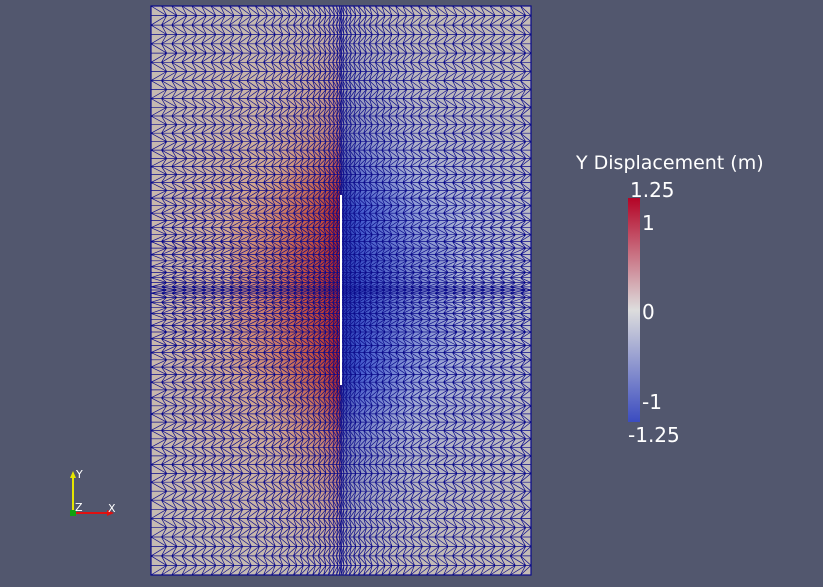  I want to click on colorbar-gradient, so click(634, 310).